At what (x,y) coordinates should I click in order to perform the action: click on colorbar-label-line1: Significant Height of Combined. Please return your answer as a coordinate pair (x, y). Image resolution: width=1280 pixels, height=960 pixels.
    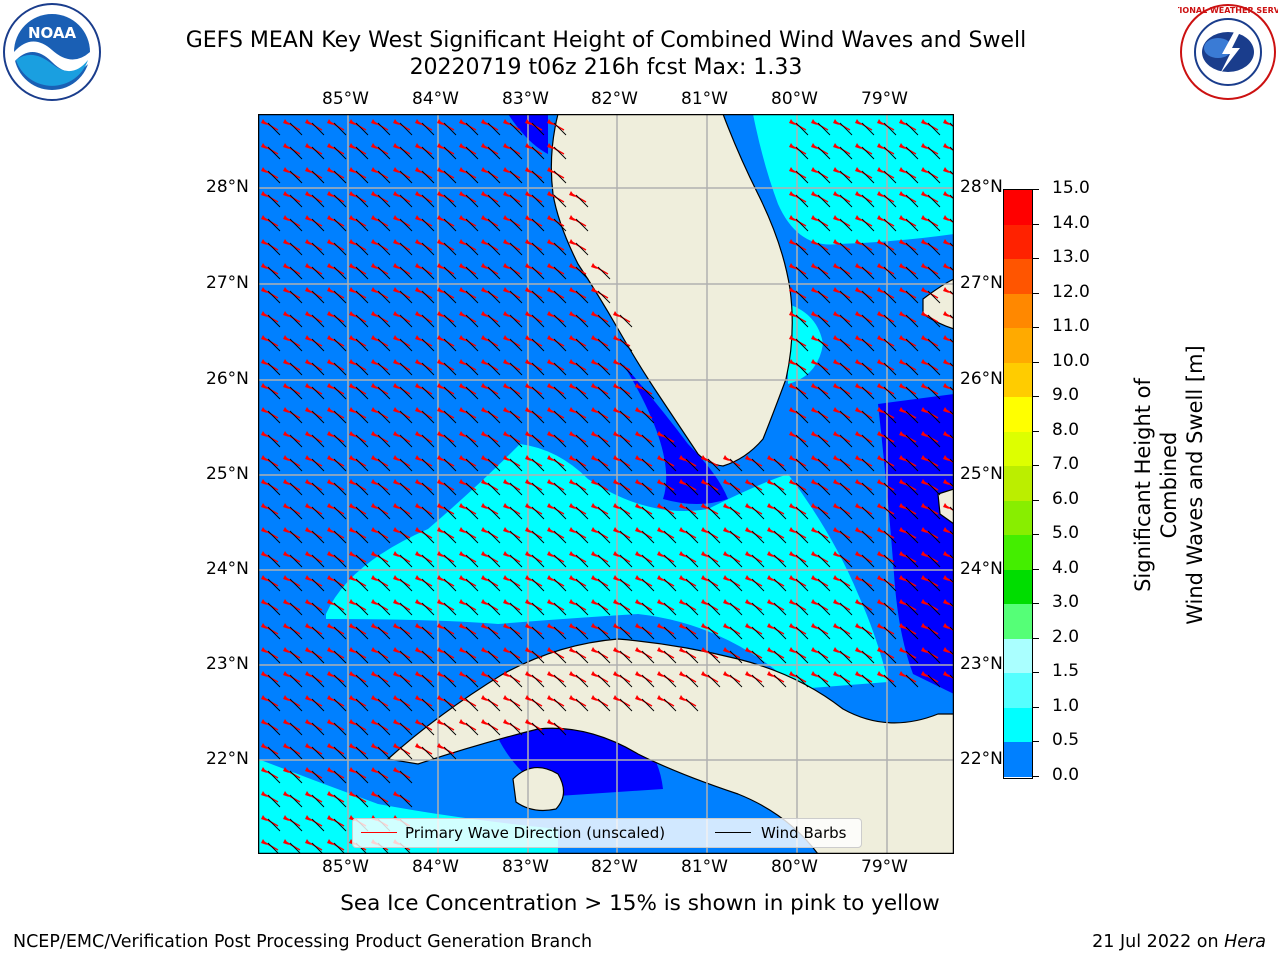
    Looking at the image, I should click on (1156, 485).